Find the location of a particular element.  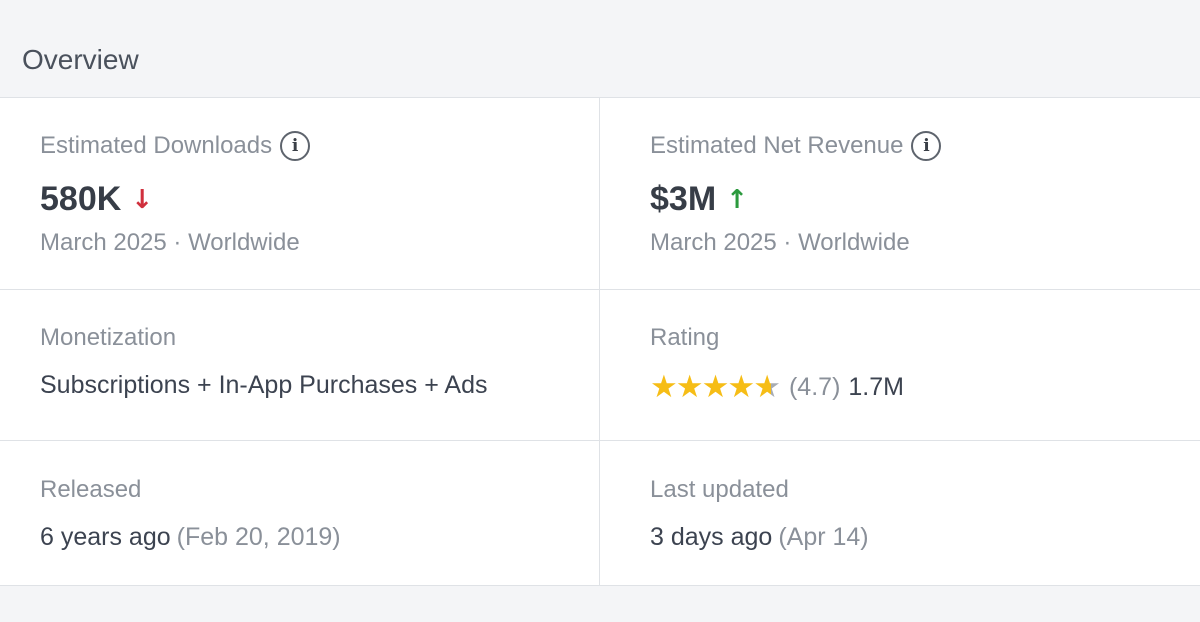

downloads-value-text: 580K is located at coordinates (81, 199).